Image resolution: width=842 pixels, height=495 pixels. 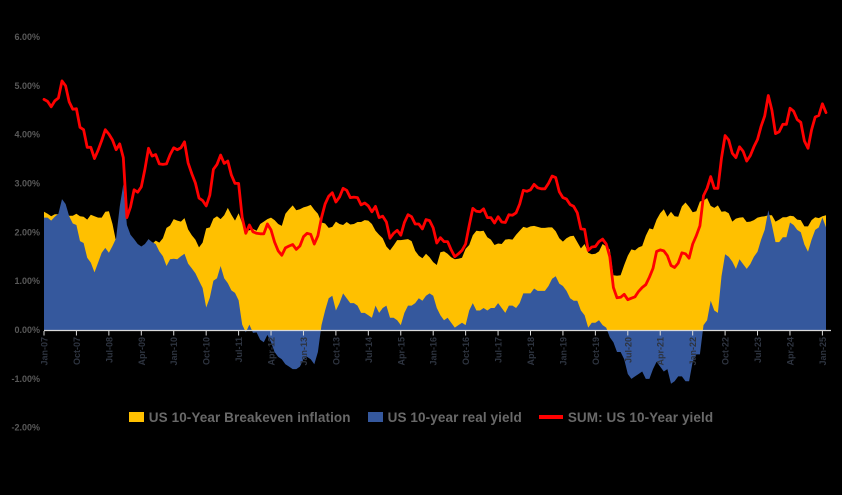 What do you see at coordinates (27, 232) in the screenshot?
I see `y-axis-tick-label: 2.00%` at bounding box center [27, 232].